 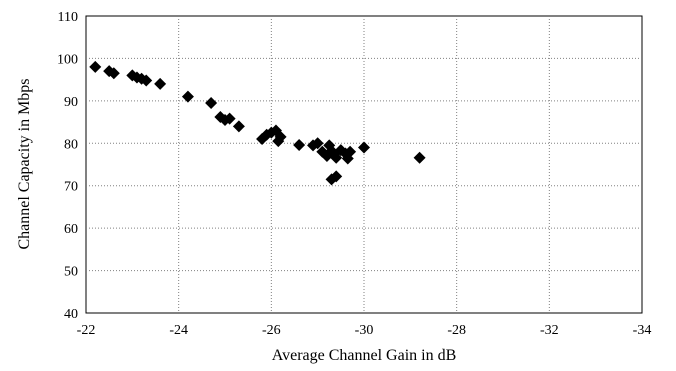 I want to click on y-tick-label: 90, so click(x=71, y=102).